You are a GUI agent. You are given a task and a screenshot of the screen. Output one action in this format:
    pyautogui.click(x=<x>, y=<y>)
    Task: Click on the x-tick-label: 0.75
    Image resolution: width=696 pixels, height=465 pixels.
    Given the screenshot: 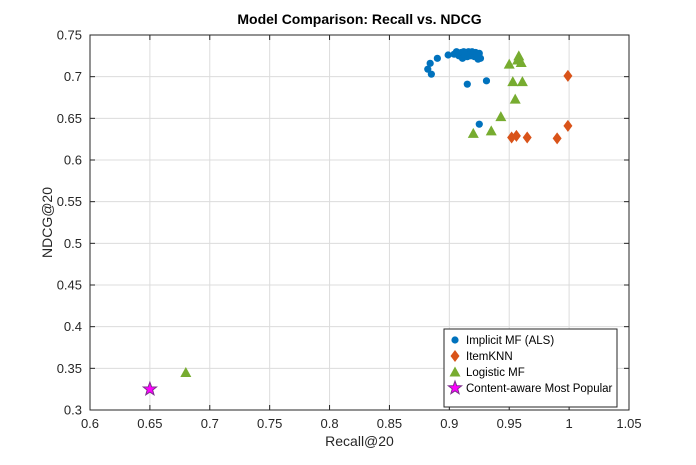 What is the action you would take?
    pyautogui.click(x=269, y=423)
    